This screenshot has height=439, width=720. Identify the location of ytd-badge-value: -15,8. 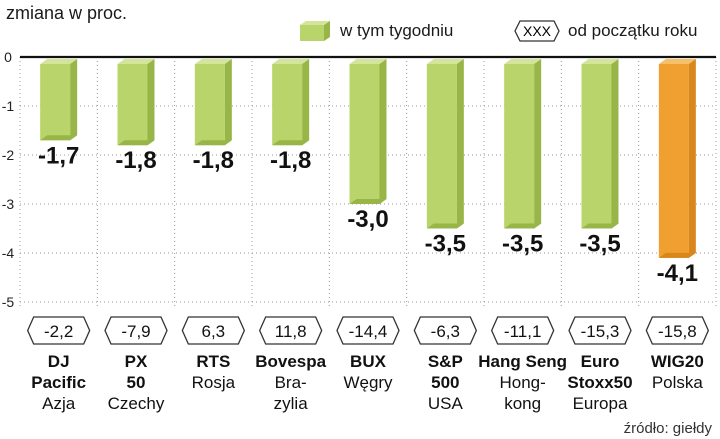
(677, 331).